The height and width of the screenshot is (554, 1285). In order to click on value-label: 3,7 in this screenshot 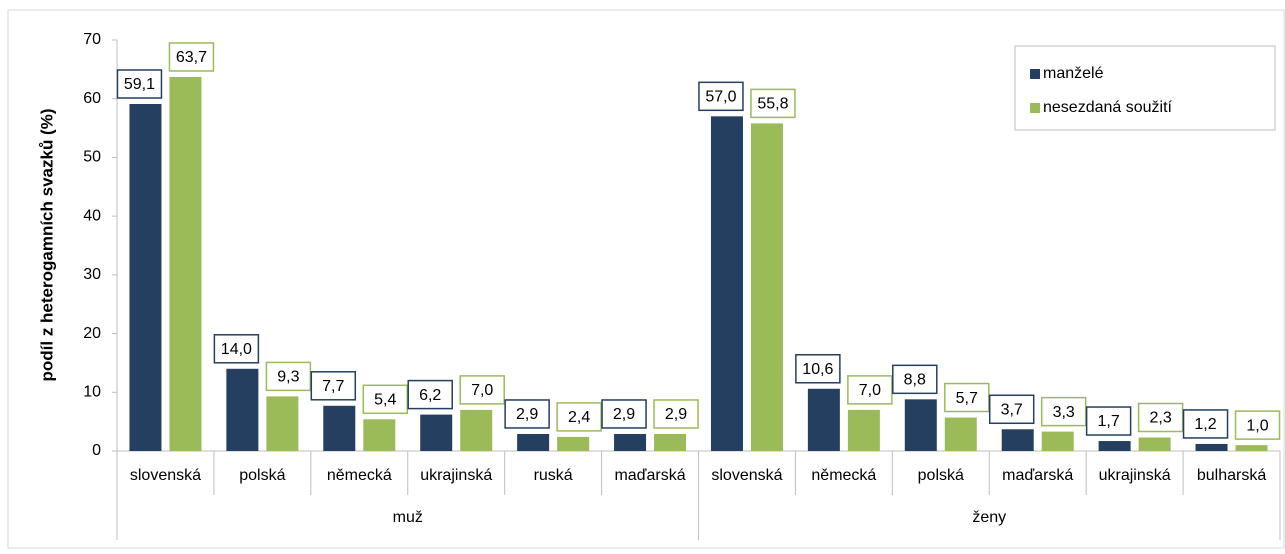, I will do `click(1012, 409)`.